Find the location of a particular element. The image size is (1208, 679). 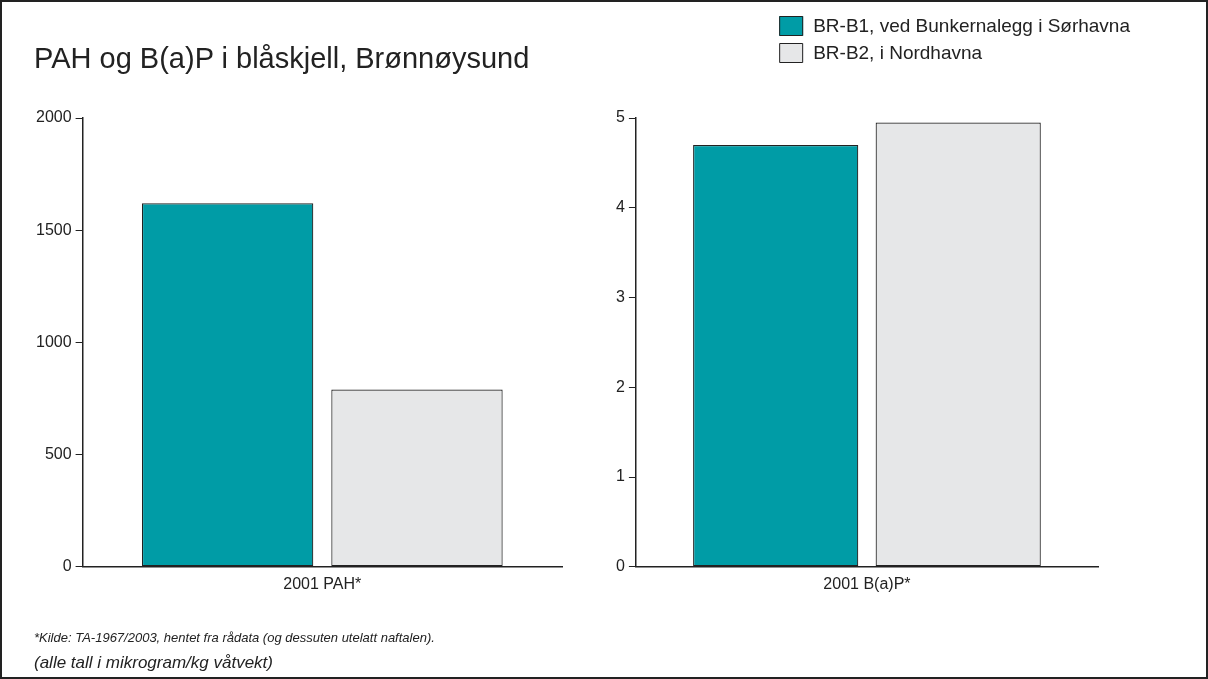

y-tick-label: 2000 is located at coordinates (54, 117).